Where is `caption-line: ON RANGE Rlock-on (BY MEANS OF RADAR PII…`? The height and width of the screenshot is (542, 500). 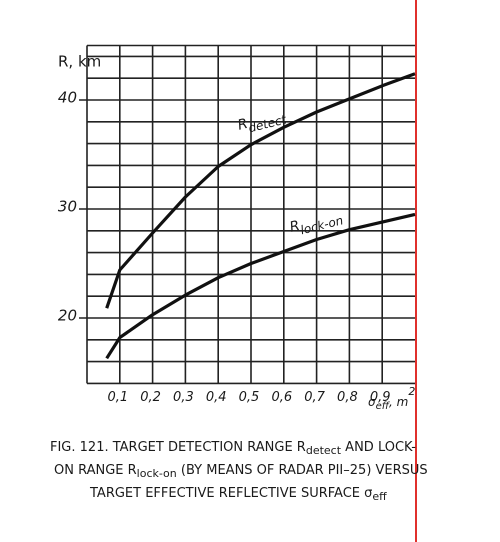
caption-line: ON RANGE Rlock-on (BY MEANS OF RADAR PII… is located at coordinates (241, 472).